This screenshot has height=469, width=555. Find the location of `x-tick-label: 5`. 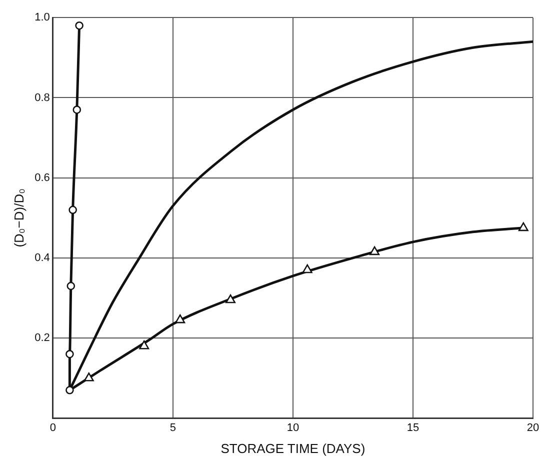

x-tick-label: 5 is located at coordinates (173, 428).